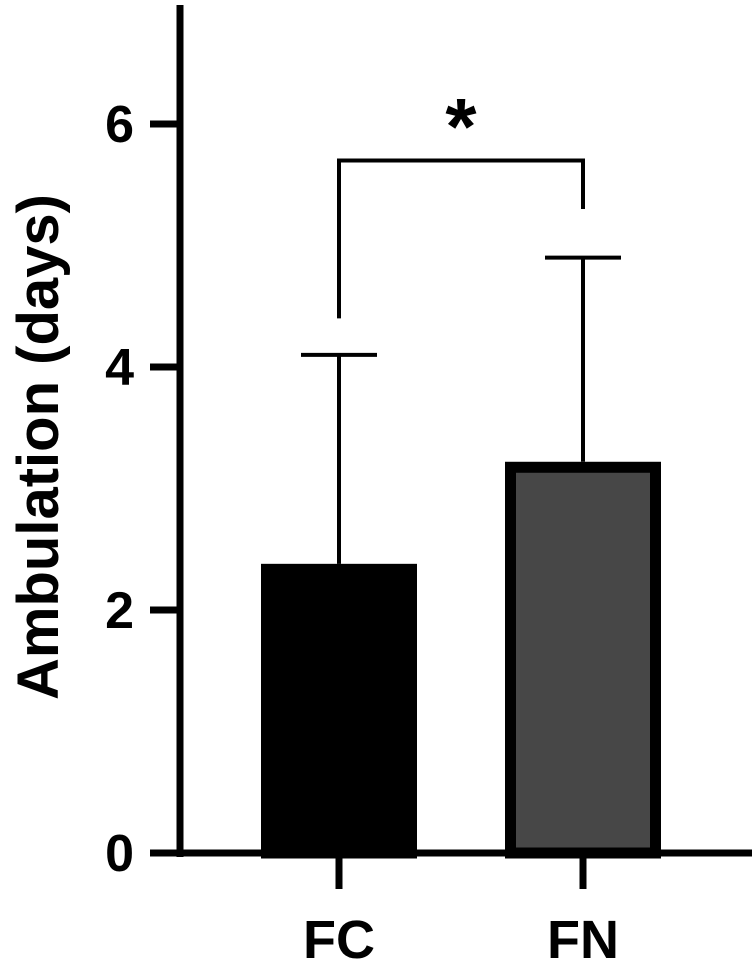 Image resolution: width=752 pixels, height=963 pixels. Describe the element at coordinates (38, 447) in the screenshot. I see `y-axis-label: Ambulation (days)` at that location.